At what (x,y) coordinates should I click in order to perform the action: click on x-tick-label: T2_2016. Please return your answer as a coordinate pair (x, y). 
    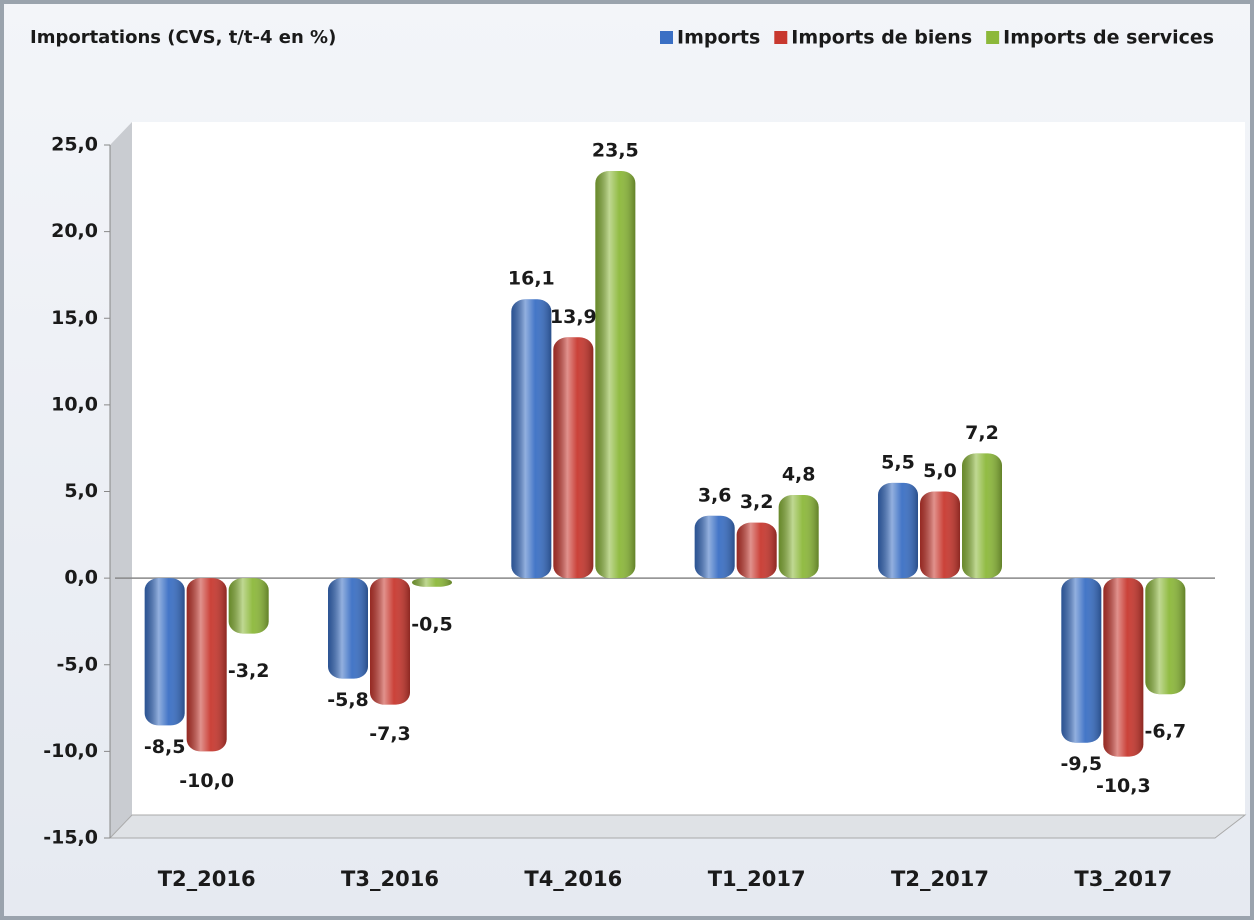
    Looking at the image, I should click on (207, 879).